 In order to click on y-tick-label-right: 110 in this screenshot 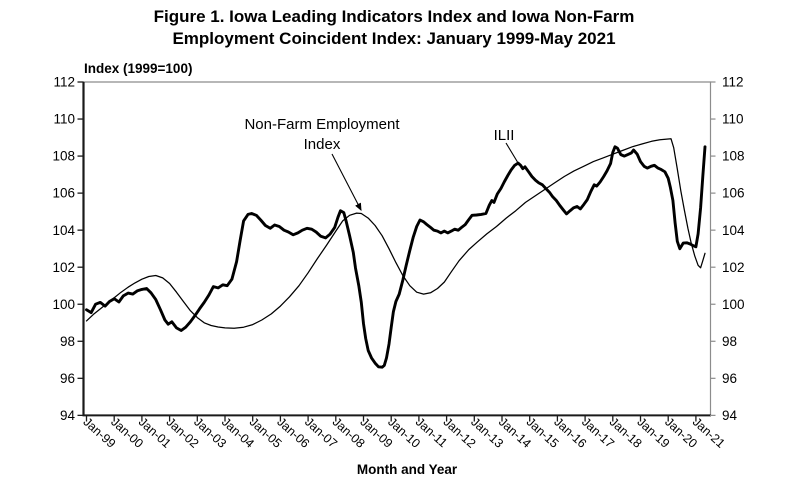, I will do `click(733, 119)`.